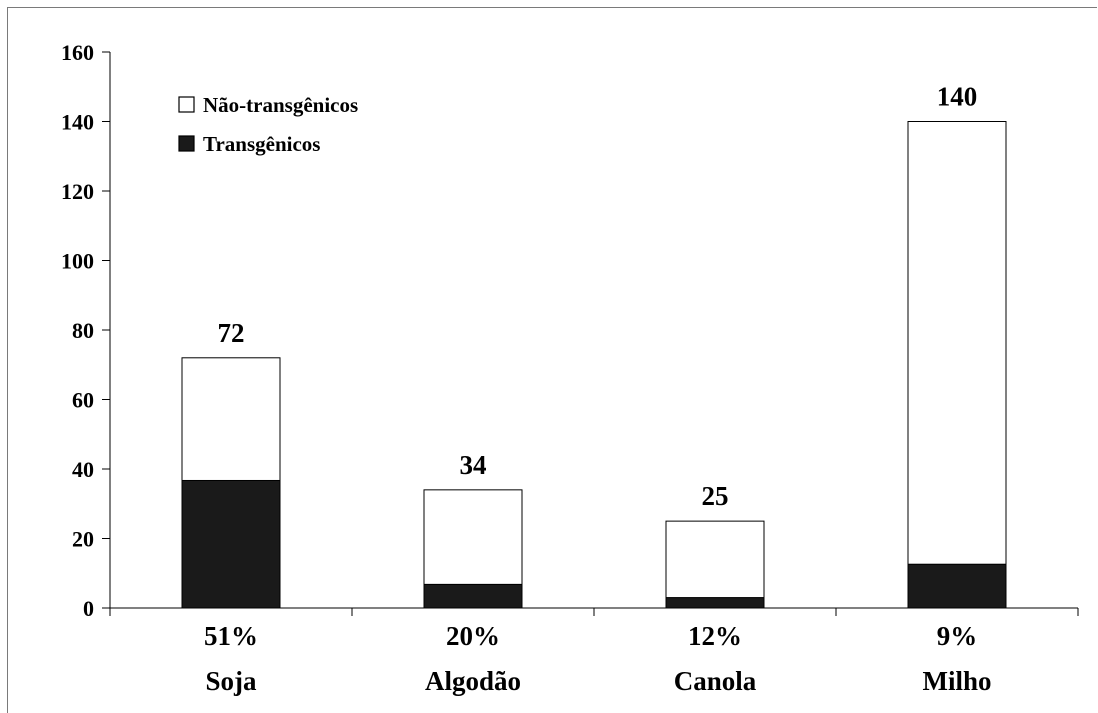  What do you see at coordinates (268, 124) in the screenshot?
I see `legend: Não-transgênicos Transgênicos` at bounding box center [268, 124].